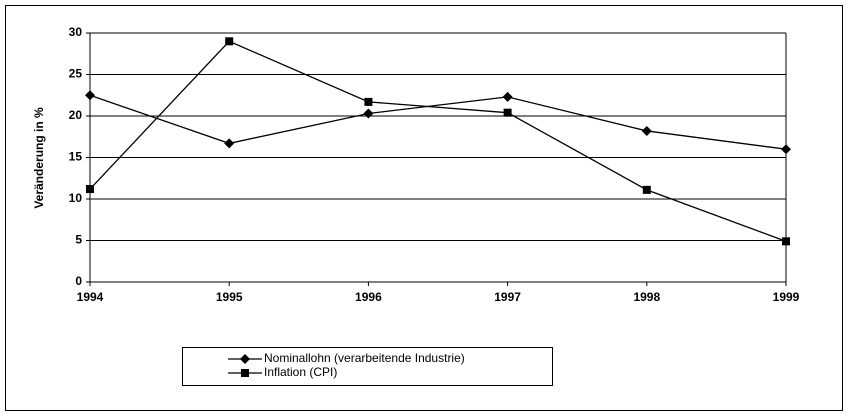  Describe the element at coordinates (76, 115) in the screenshot. I see `y-tick-label: 20` at that location.